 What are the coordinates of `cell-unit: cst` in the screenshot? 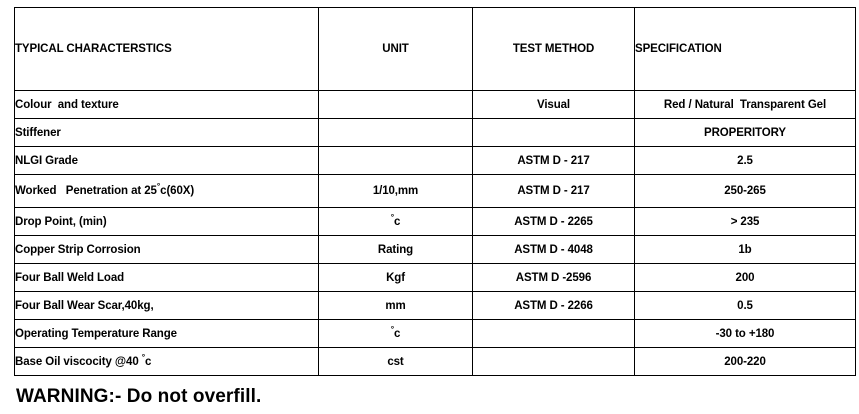 It's located at (395, 361).